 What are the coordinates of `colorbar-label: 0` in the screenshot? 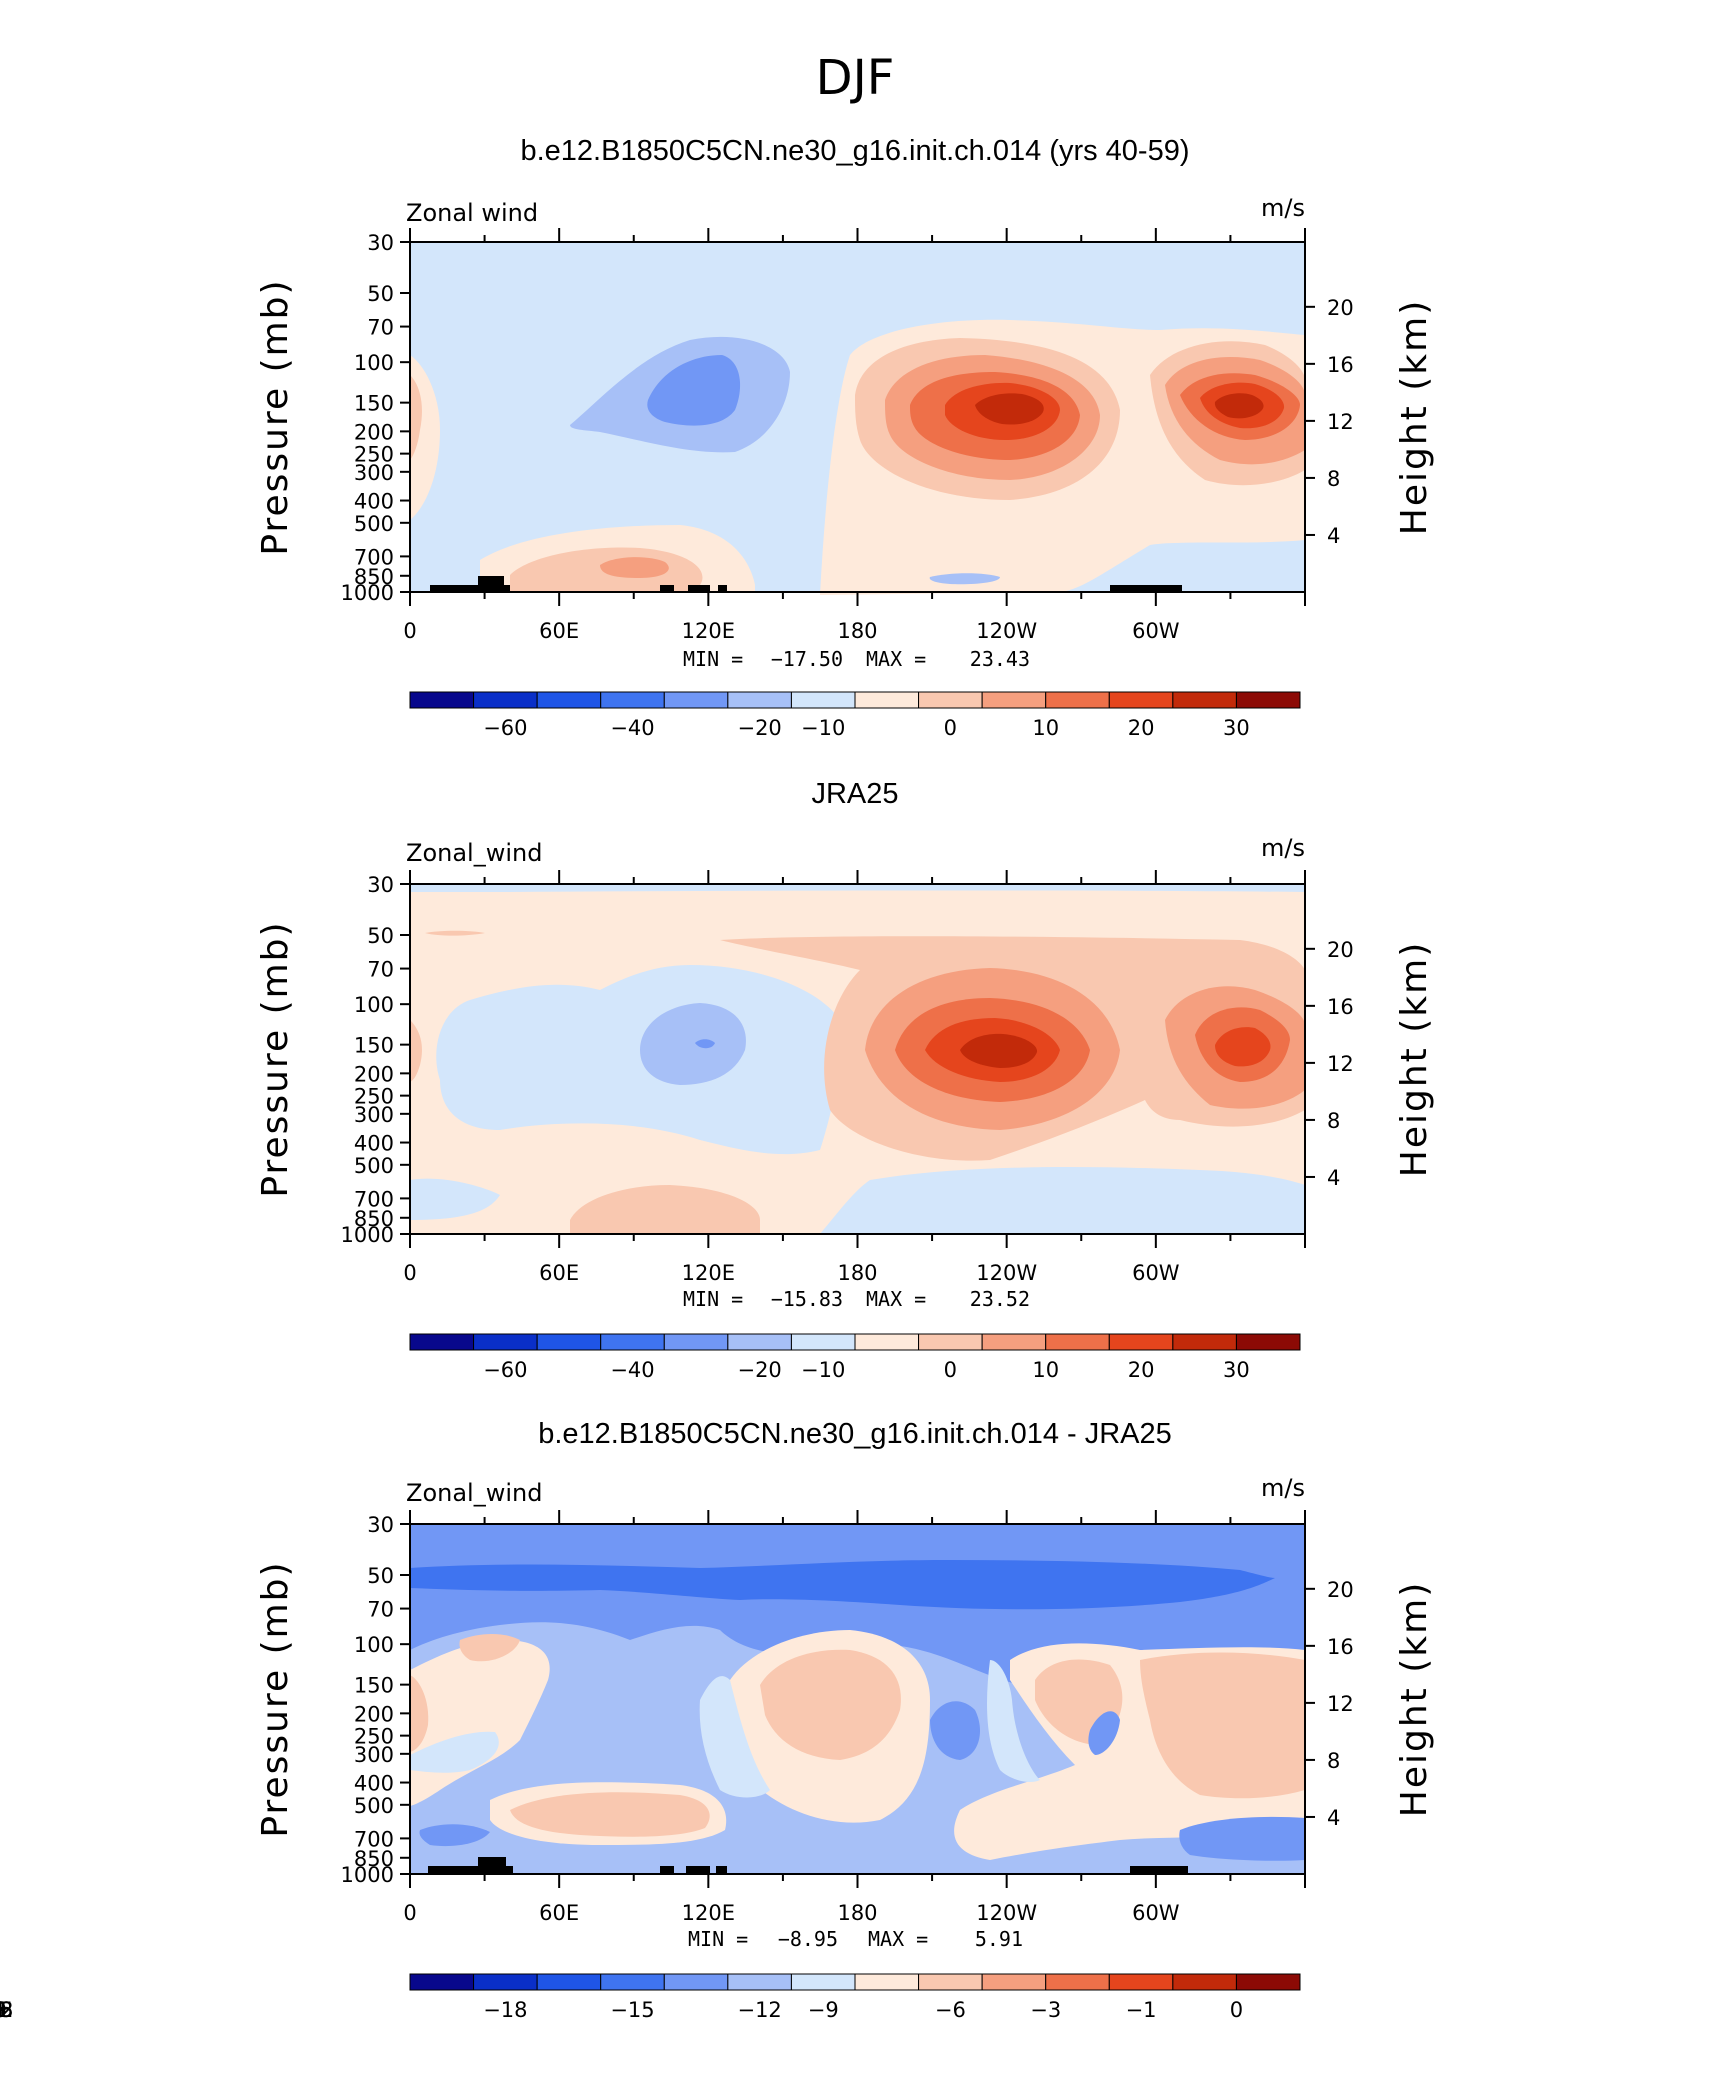 It's located at (950, 728).